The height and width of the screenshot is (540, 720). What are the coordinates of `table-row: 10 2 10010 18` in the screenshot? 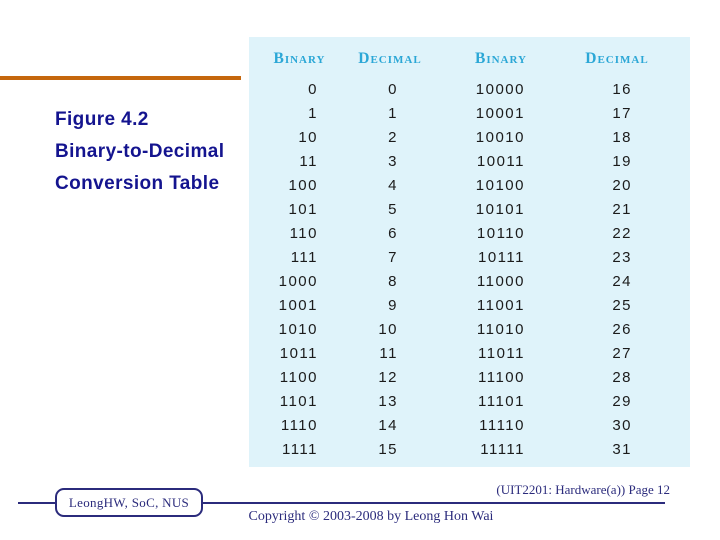 It's located at (469, 138).